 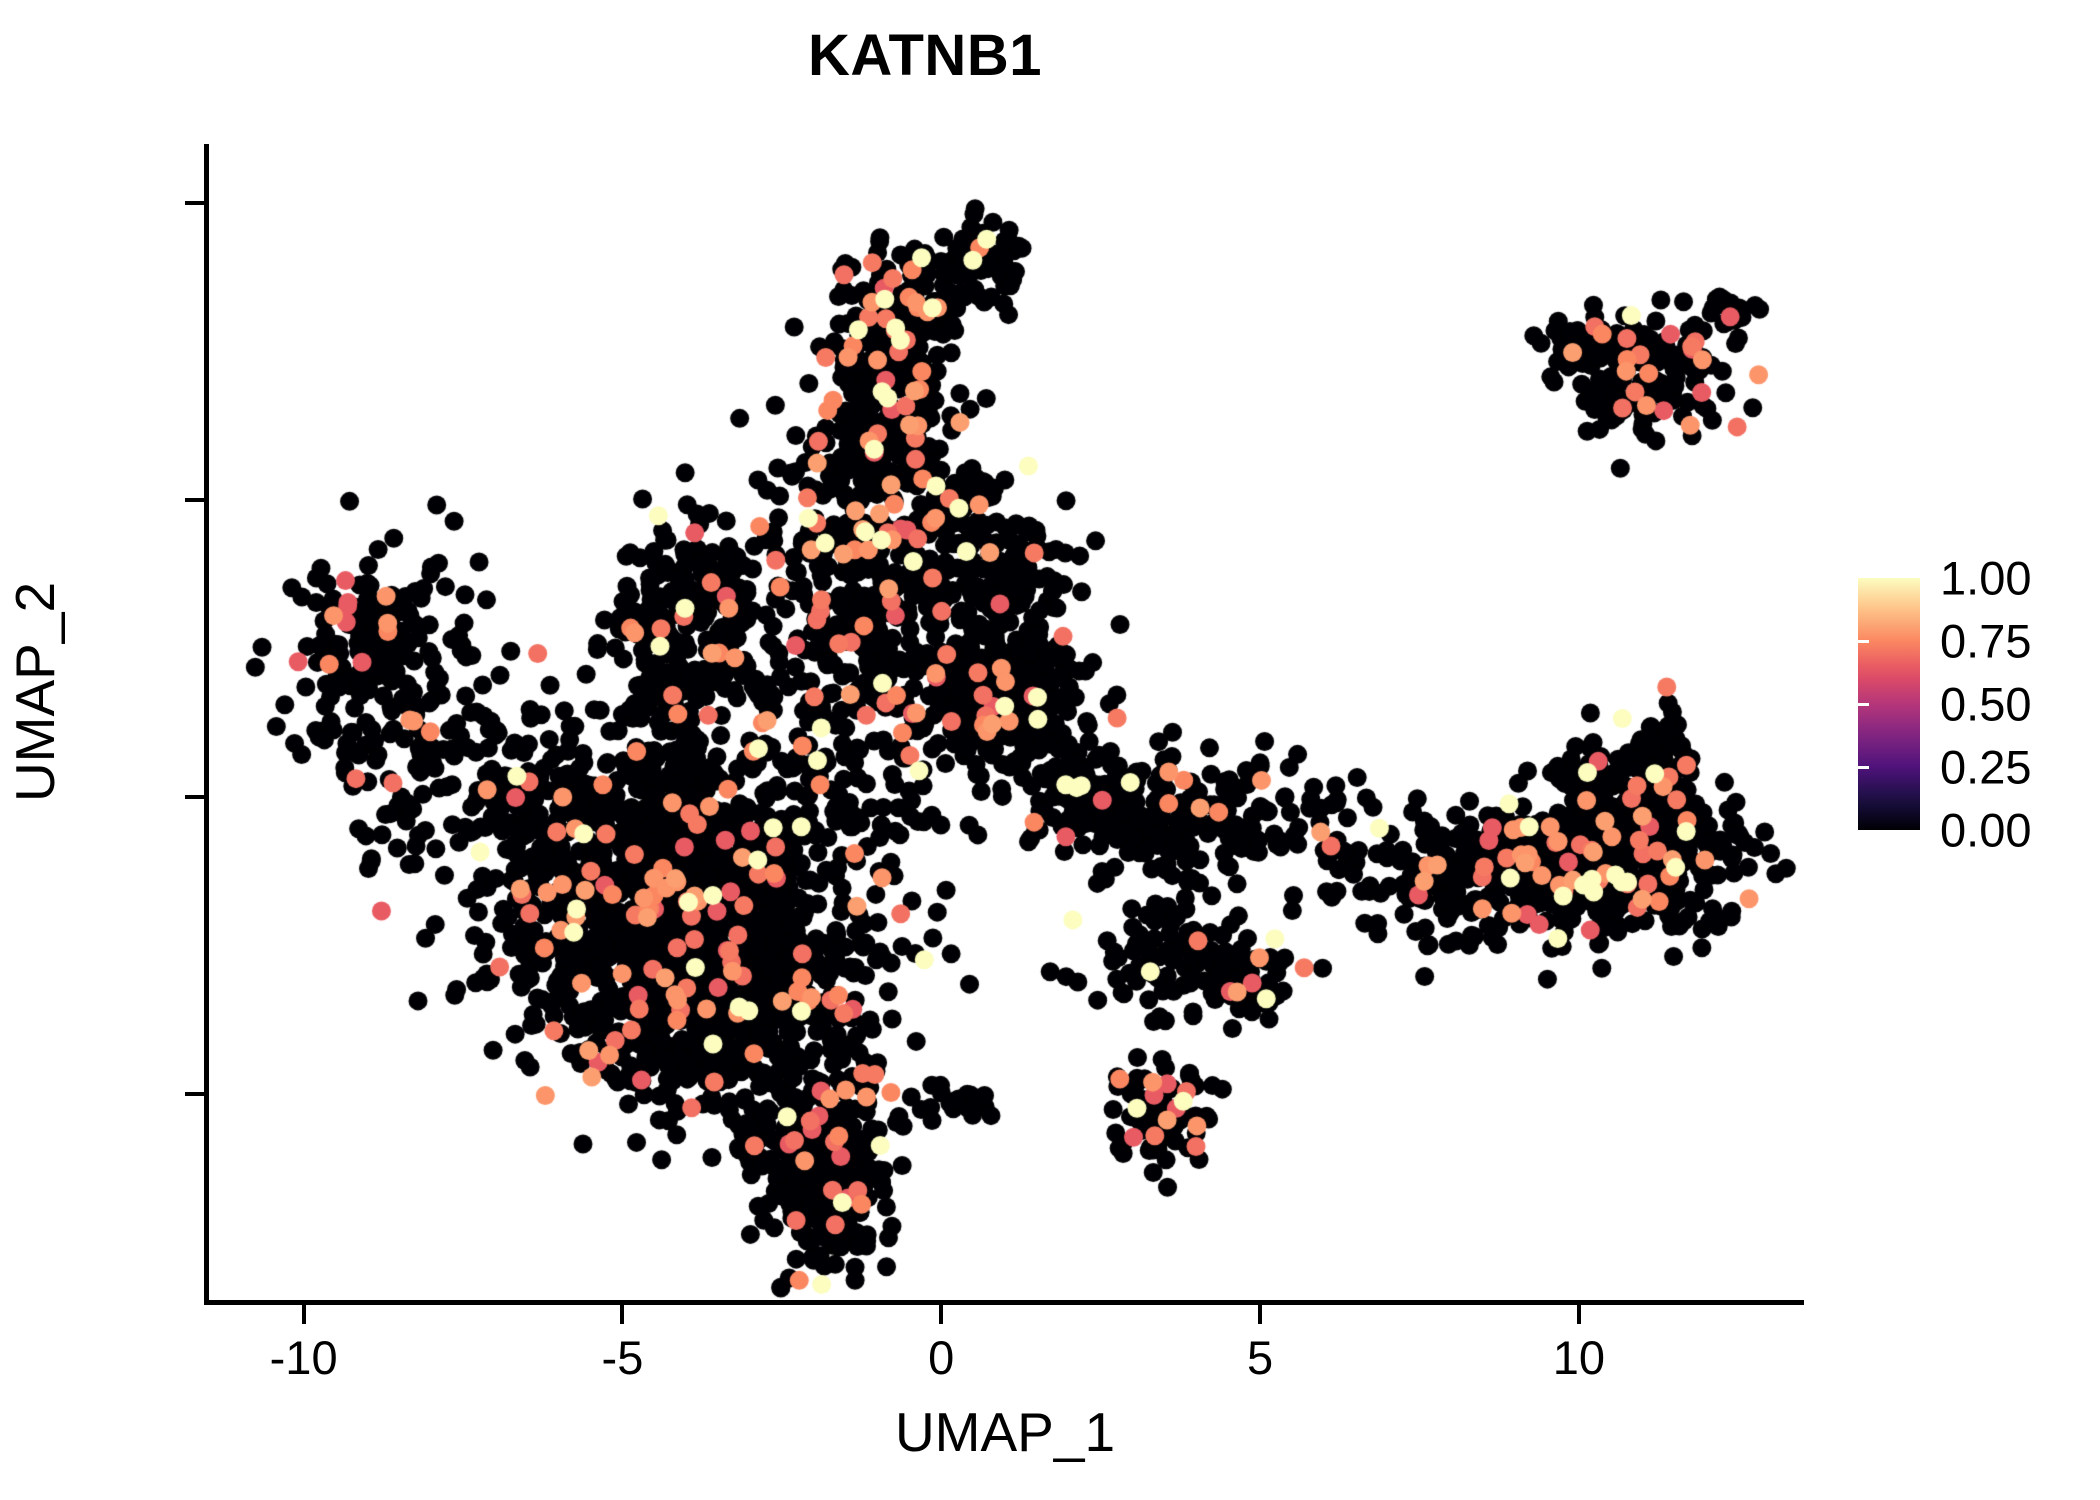 What do you see at coordinates (925, 55) in the screenshot?
I see `page-title: KATNB1` at bounding box center [925, 55].